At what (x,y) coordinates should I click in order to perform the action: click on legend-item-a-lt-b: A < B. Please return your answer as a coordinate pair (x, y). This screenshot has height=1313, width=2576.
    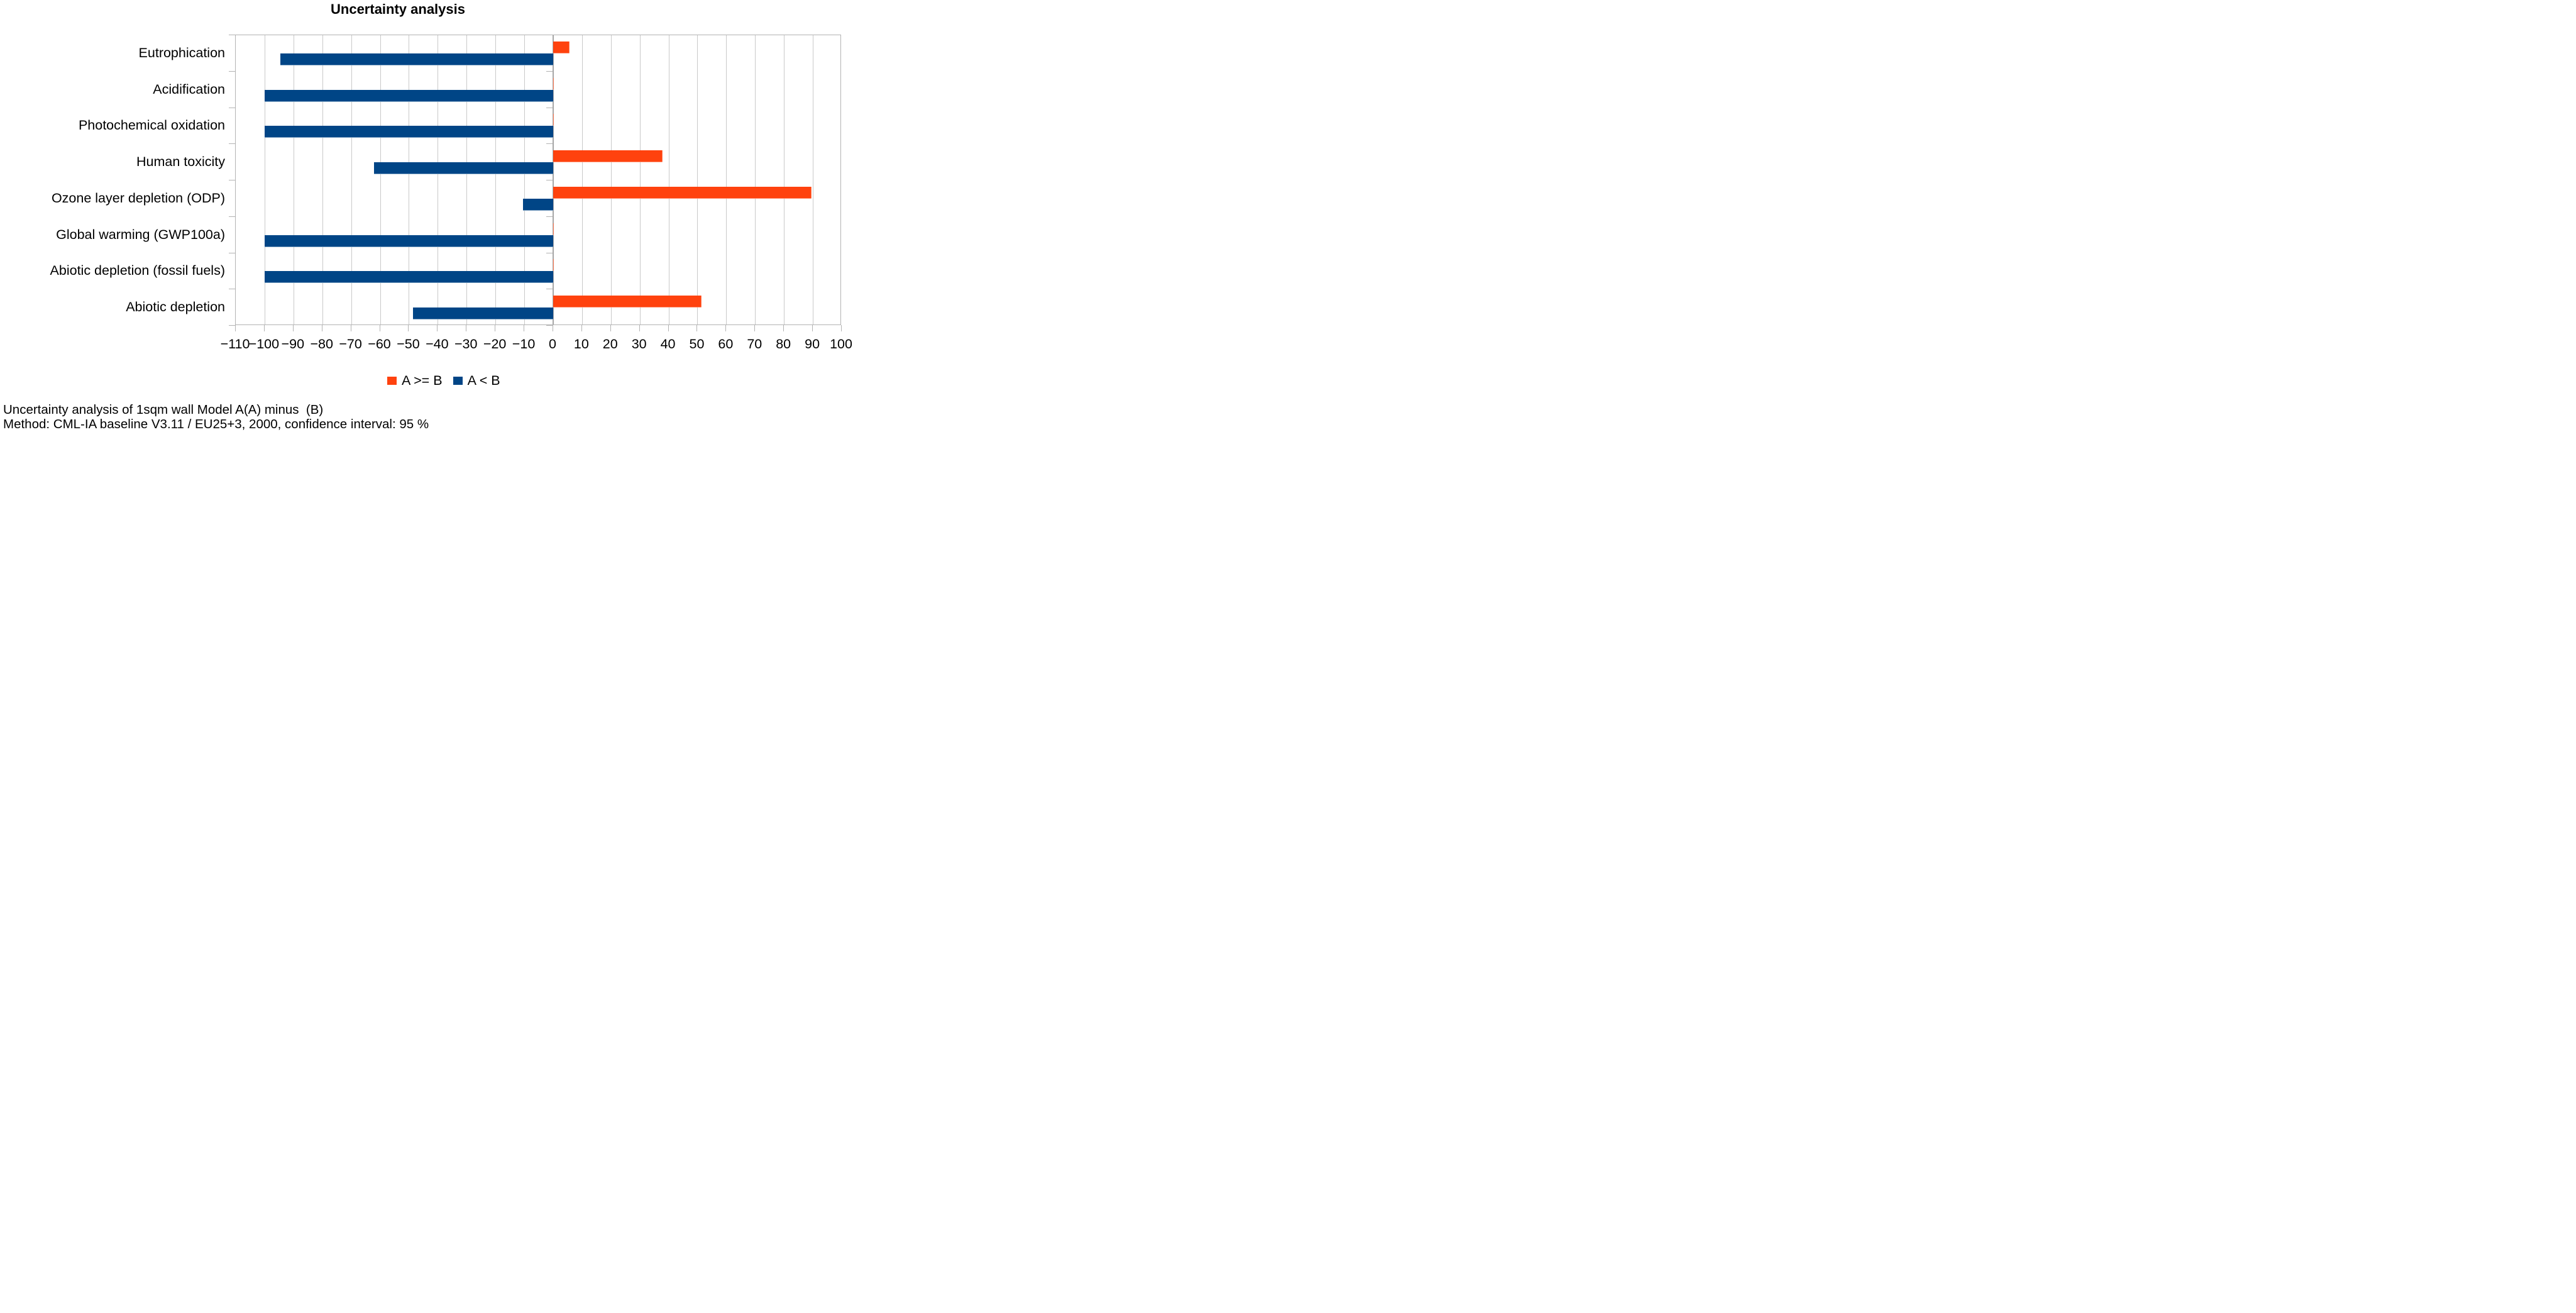
    Looking at the image, I should click on (477, 381).